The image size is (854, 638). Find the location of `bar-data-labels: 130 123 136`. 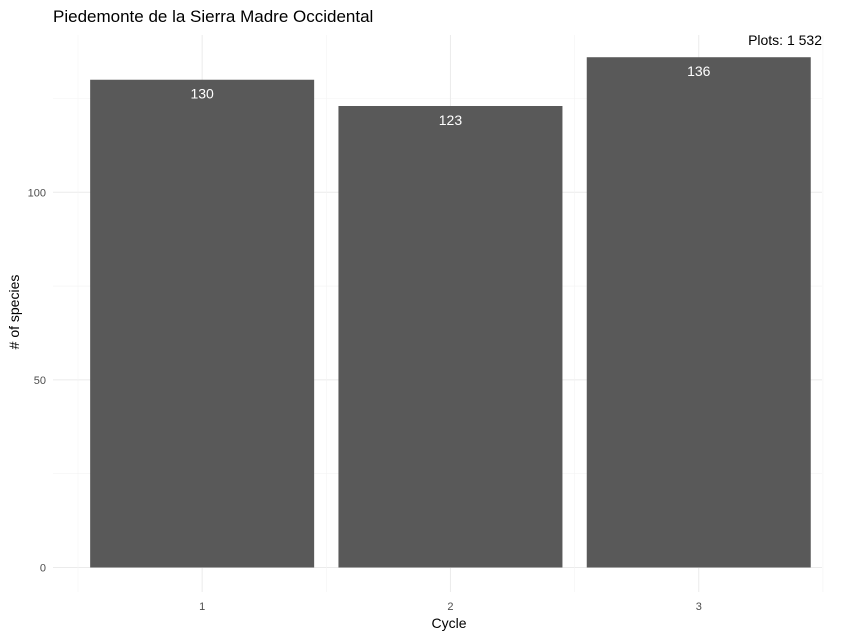

bar-data-labels: 130 123 136 is located at coordinates (450, 95).